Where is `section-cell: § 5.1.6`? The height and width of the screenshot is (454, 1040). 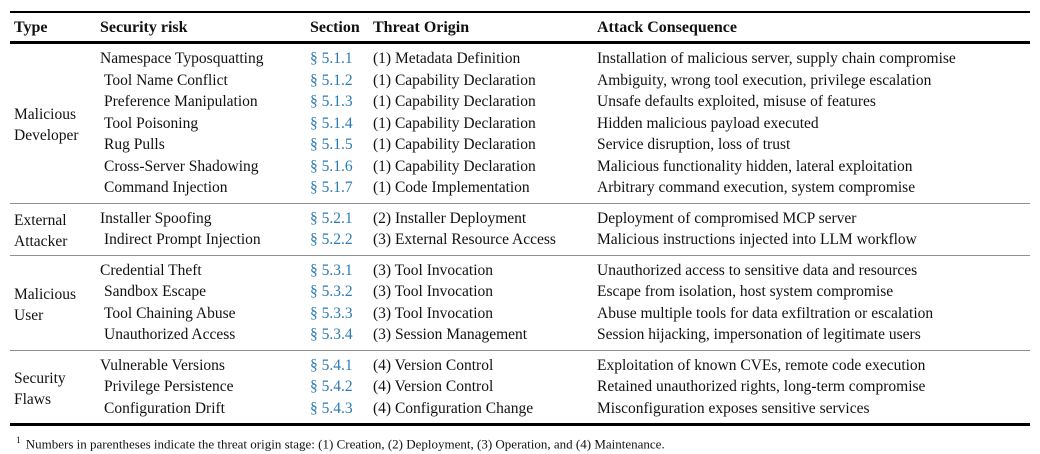 section-cell: § 5.1.6 is located at coordinates (341, 167).